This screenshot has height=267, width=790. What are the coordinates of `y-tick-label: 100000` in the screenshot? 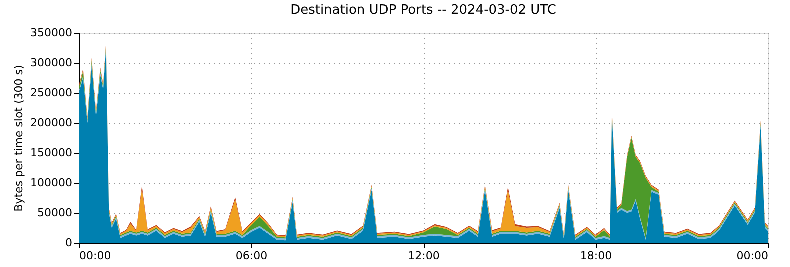 It's located at (51, 183).